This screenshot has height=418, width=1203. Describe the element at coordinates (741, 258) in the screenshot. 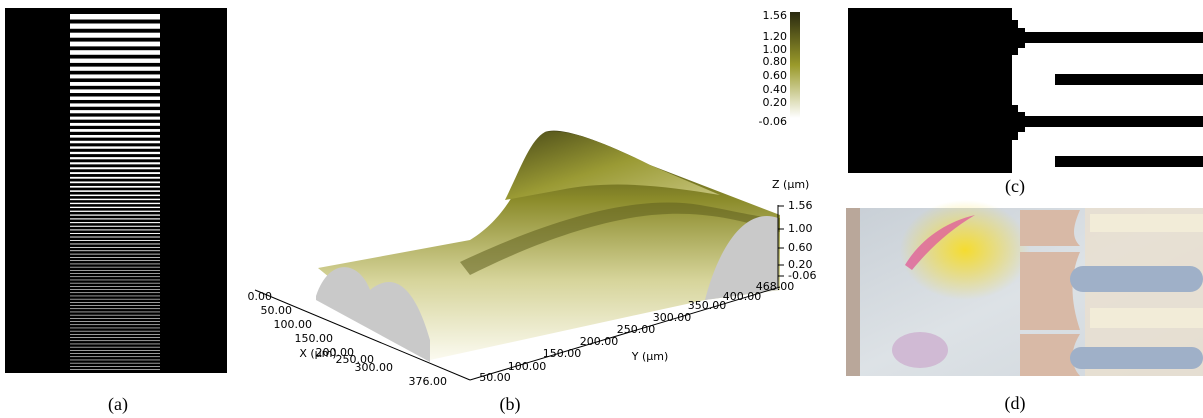

I see `side-section` at that location.